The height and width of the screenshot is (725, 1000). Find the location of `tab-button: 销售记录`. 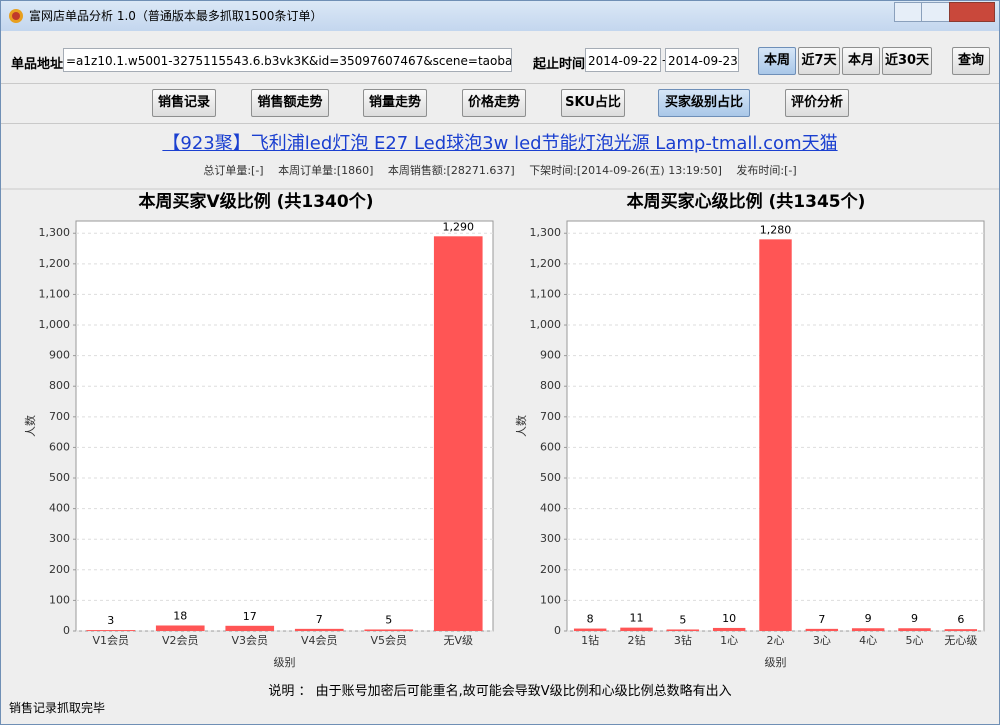

tab-button: 销售记录 is located at coordinates (184, 103).